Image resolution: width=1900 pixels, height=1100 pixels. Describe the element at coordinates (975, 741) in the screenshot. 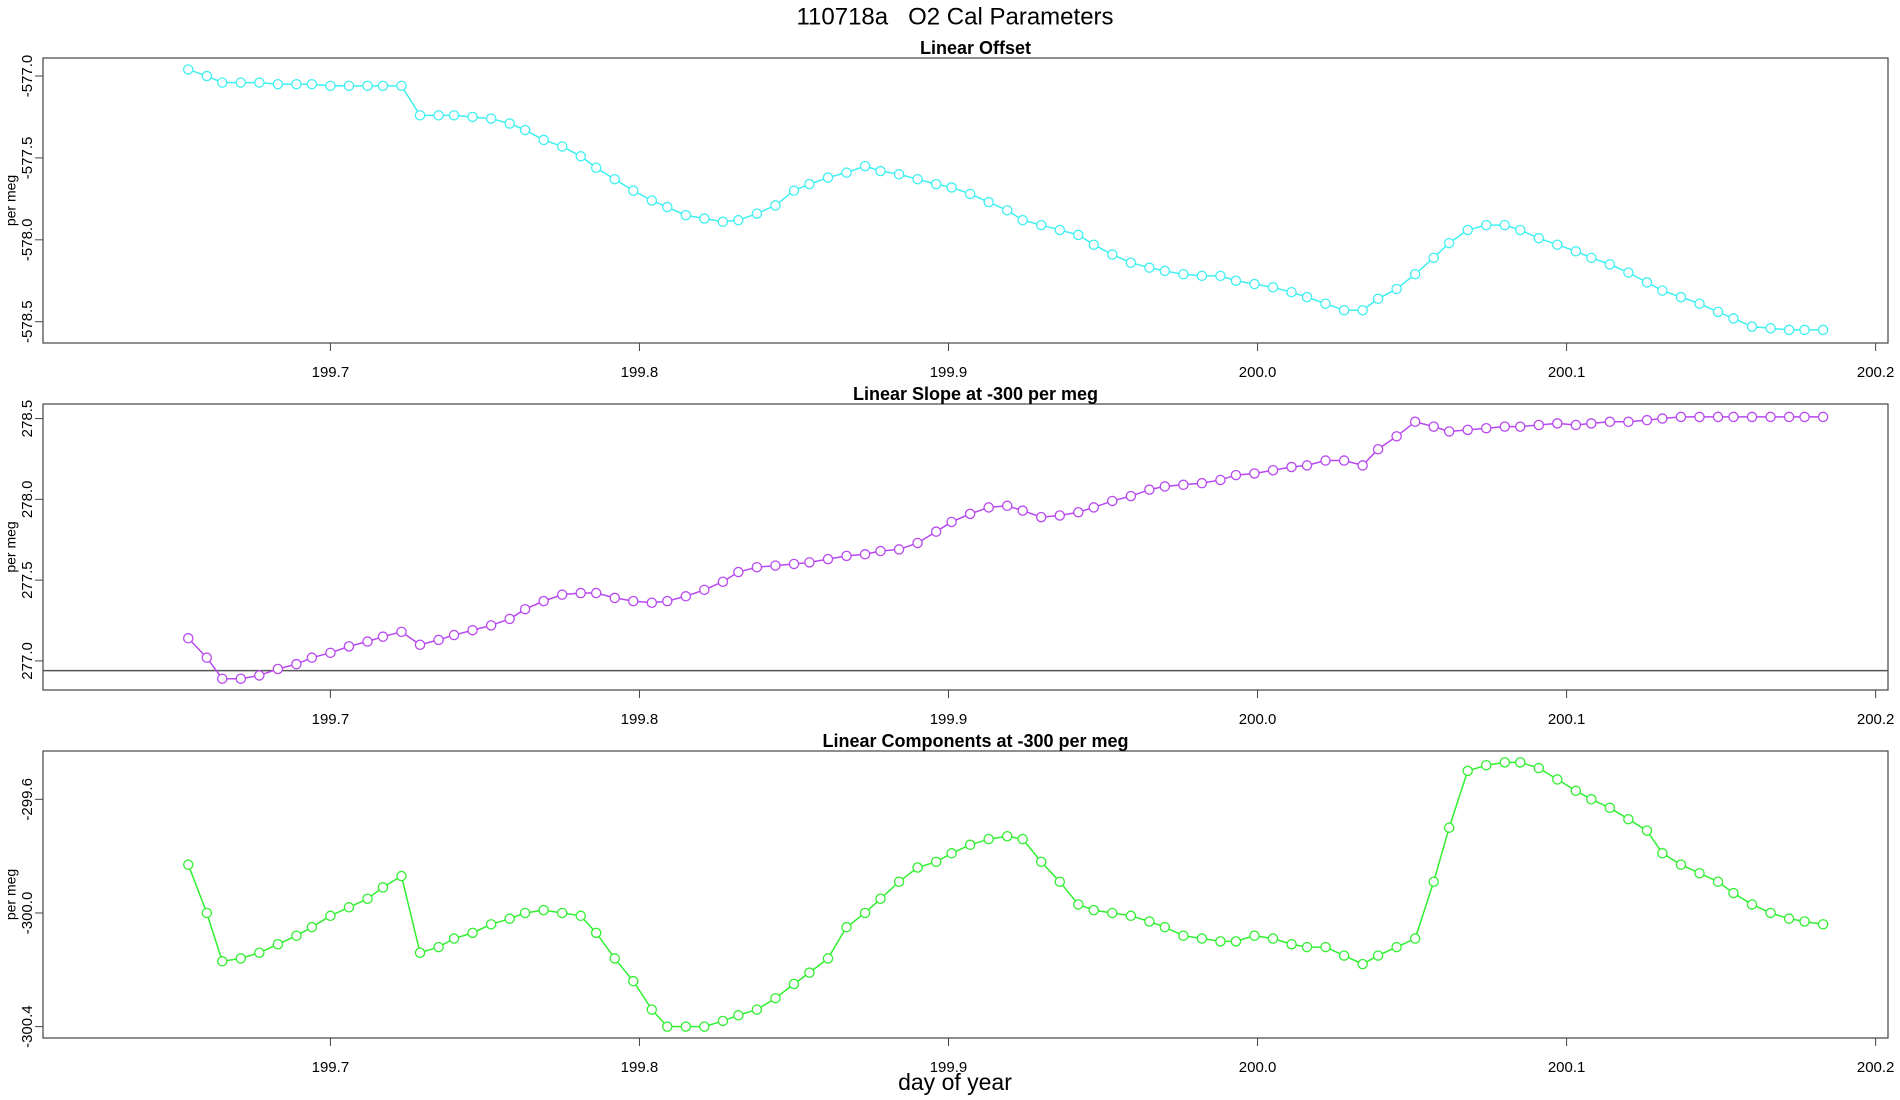

I see `panel-title: Linear Components at -300 per meg` at that location.